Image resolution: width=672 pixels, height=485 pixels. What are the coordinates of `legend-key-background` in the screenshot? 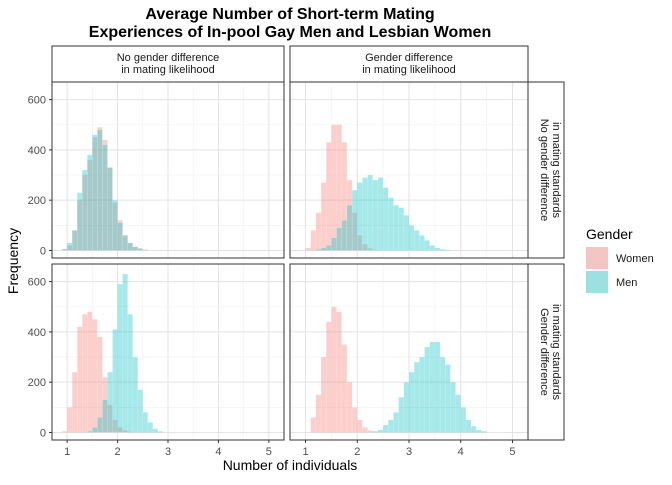 It's located at (597, 258).